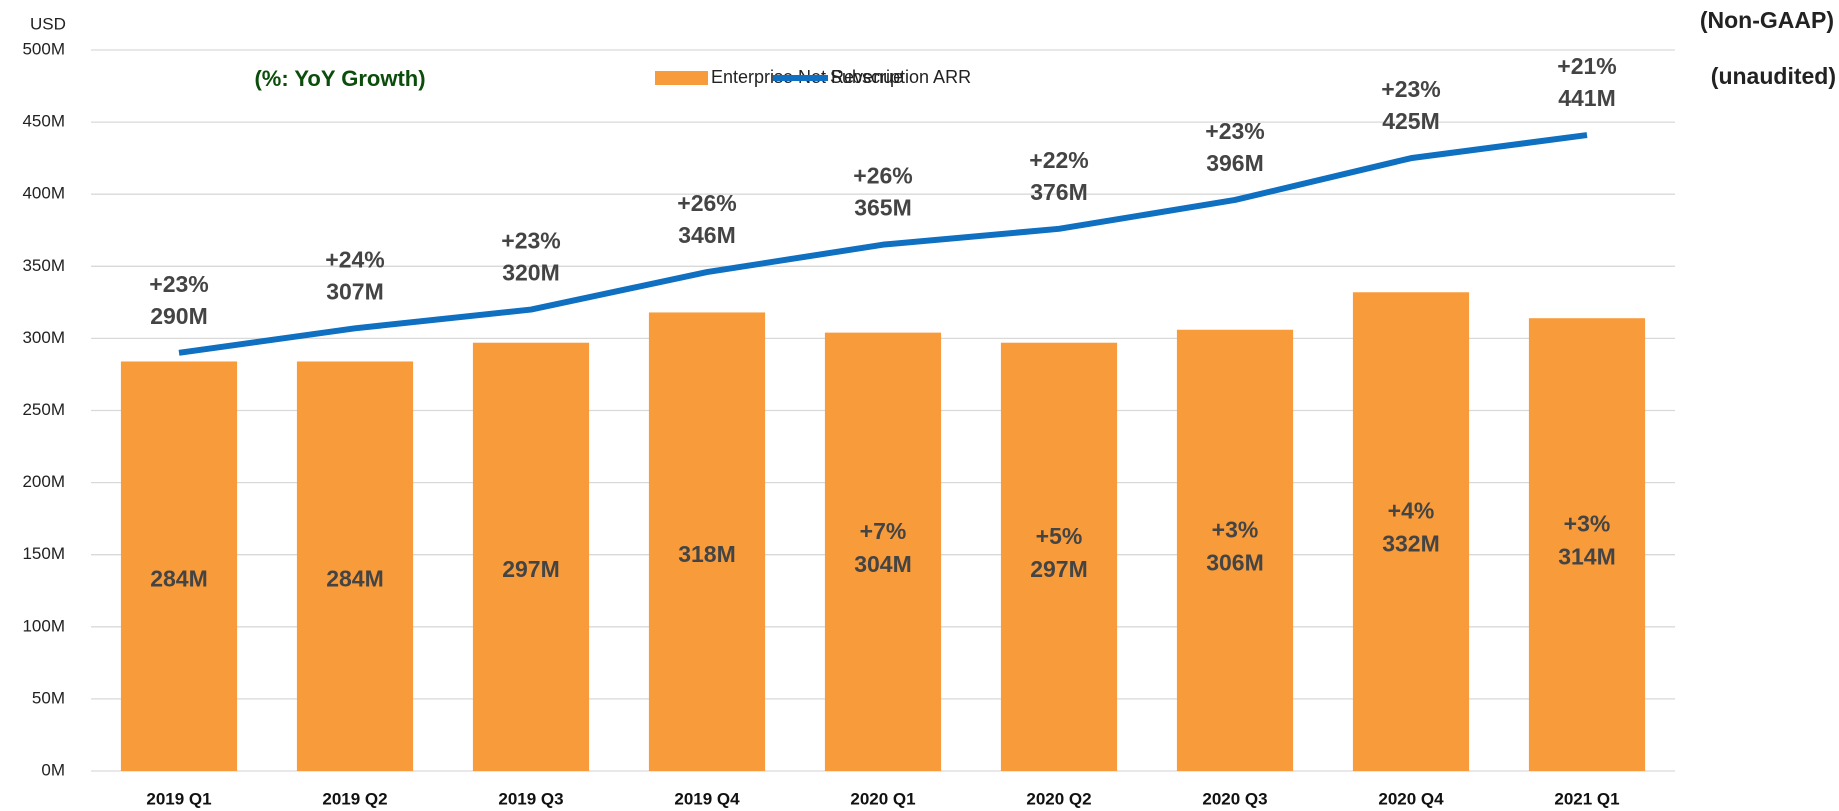 The image size is (1839, 811). What do you see at coordinates (707, 798) in the screenshot?
I see `x-tick-label: 2019 Q4` at bounding box center [707, 798].